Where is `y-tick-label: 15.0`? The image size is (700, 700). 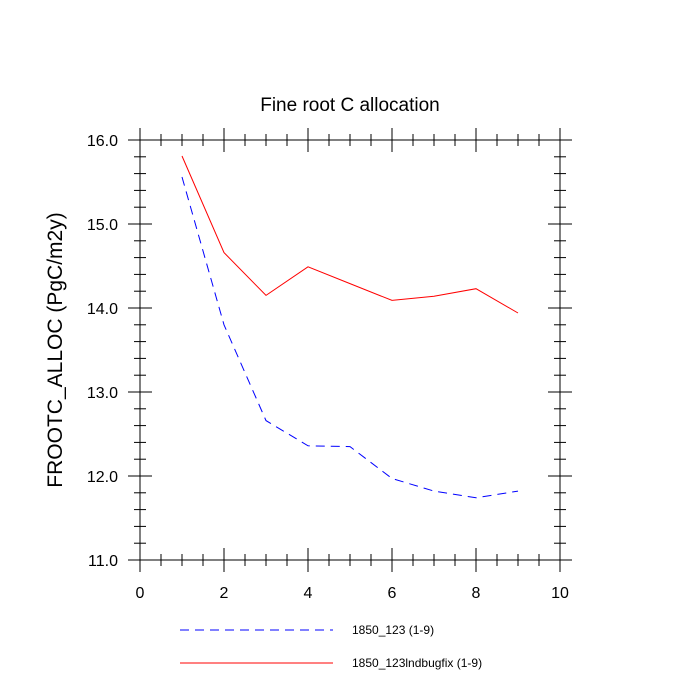 y-tick-label: 15.0 is located at coordinates (102, 225).